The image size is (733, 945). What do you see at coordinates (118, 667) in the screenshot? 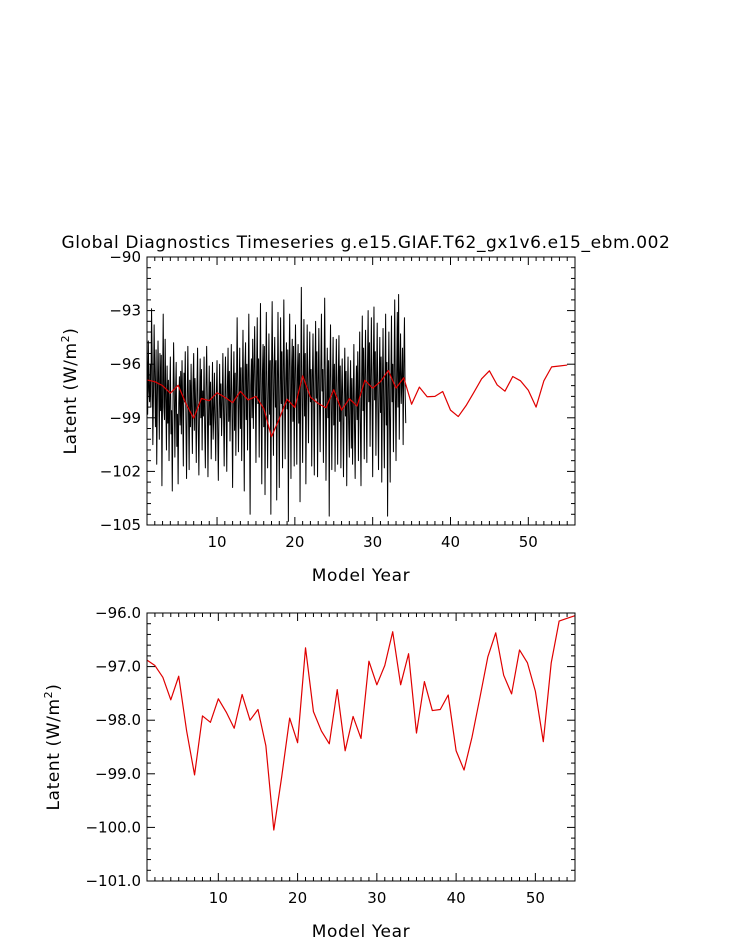
I see `y-tick-label: −97.0` at bounding box center [118, 667].